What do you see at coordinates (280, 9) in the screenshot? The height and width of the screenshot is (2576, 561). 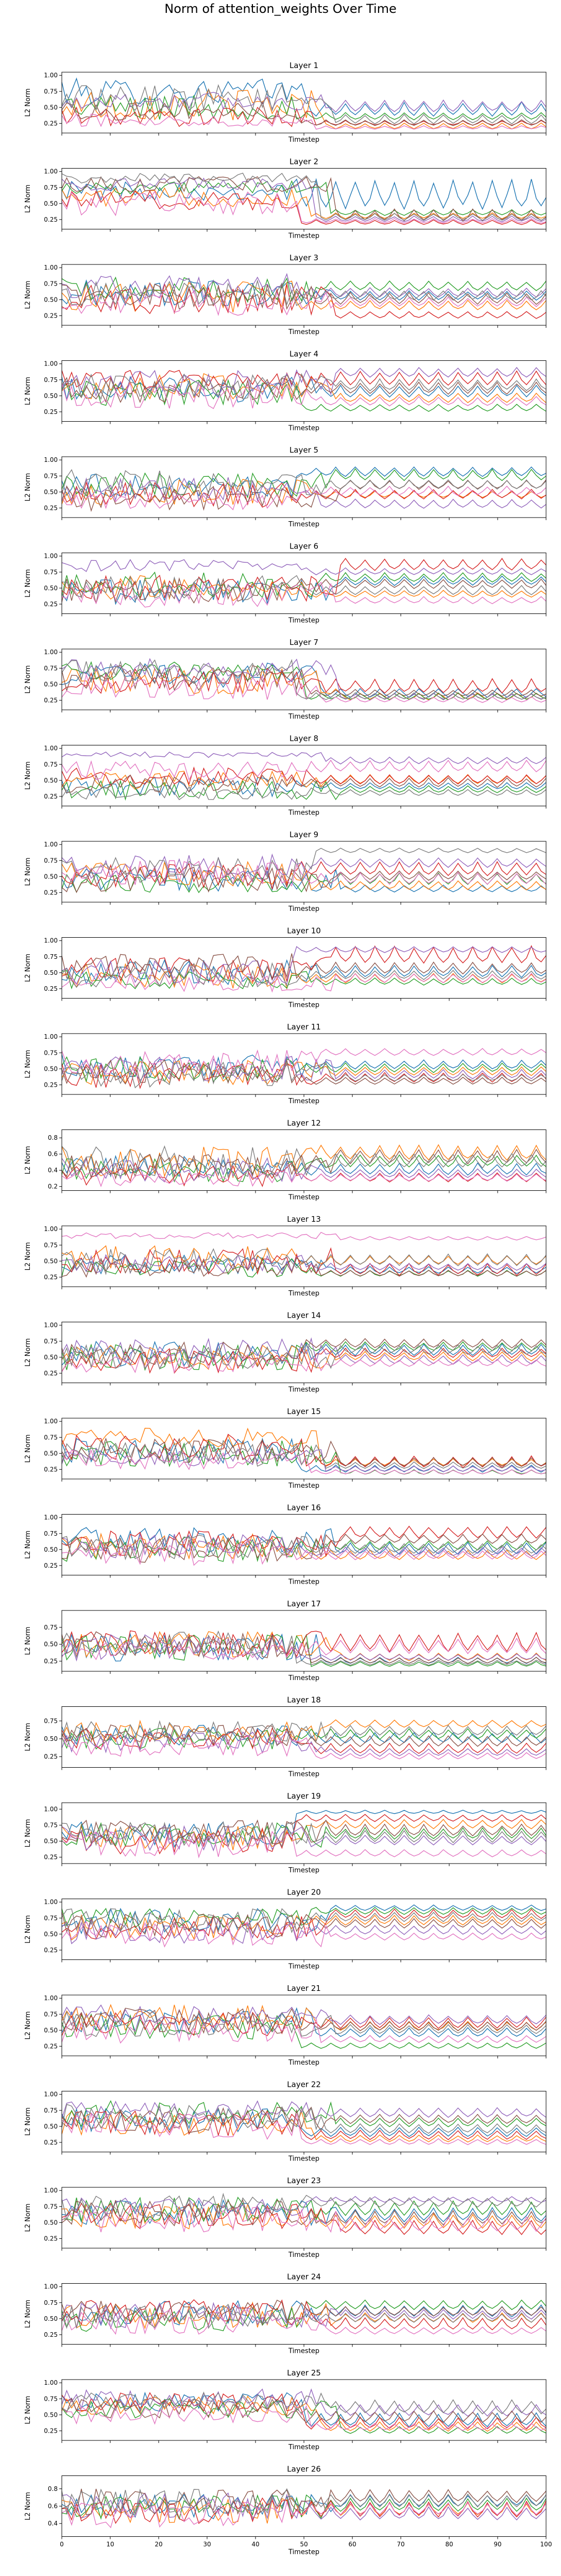 I see `figure-title: Norm of attention_weights Over Time` at bounding box center [280, 9].